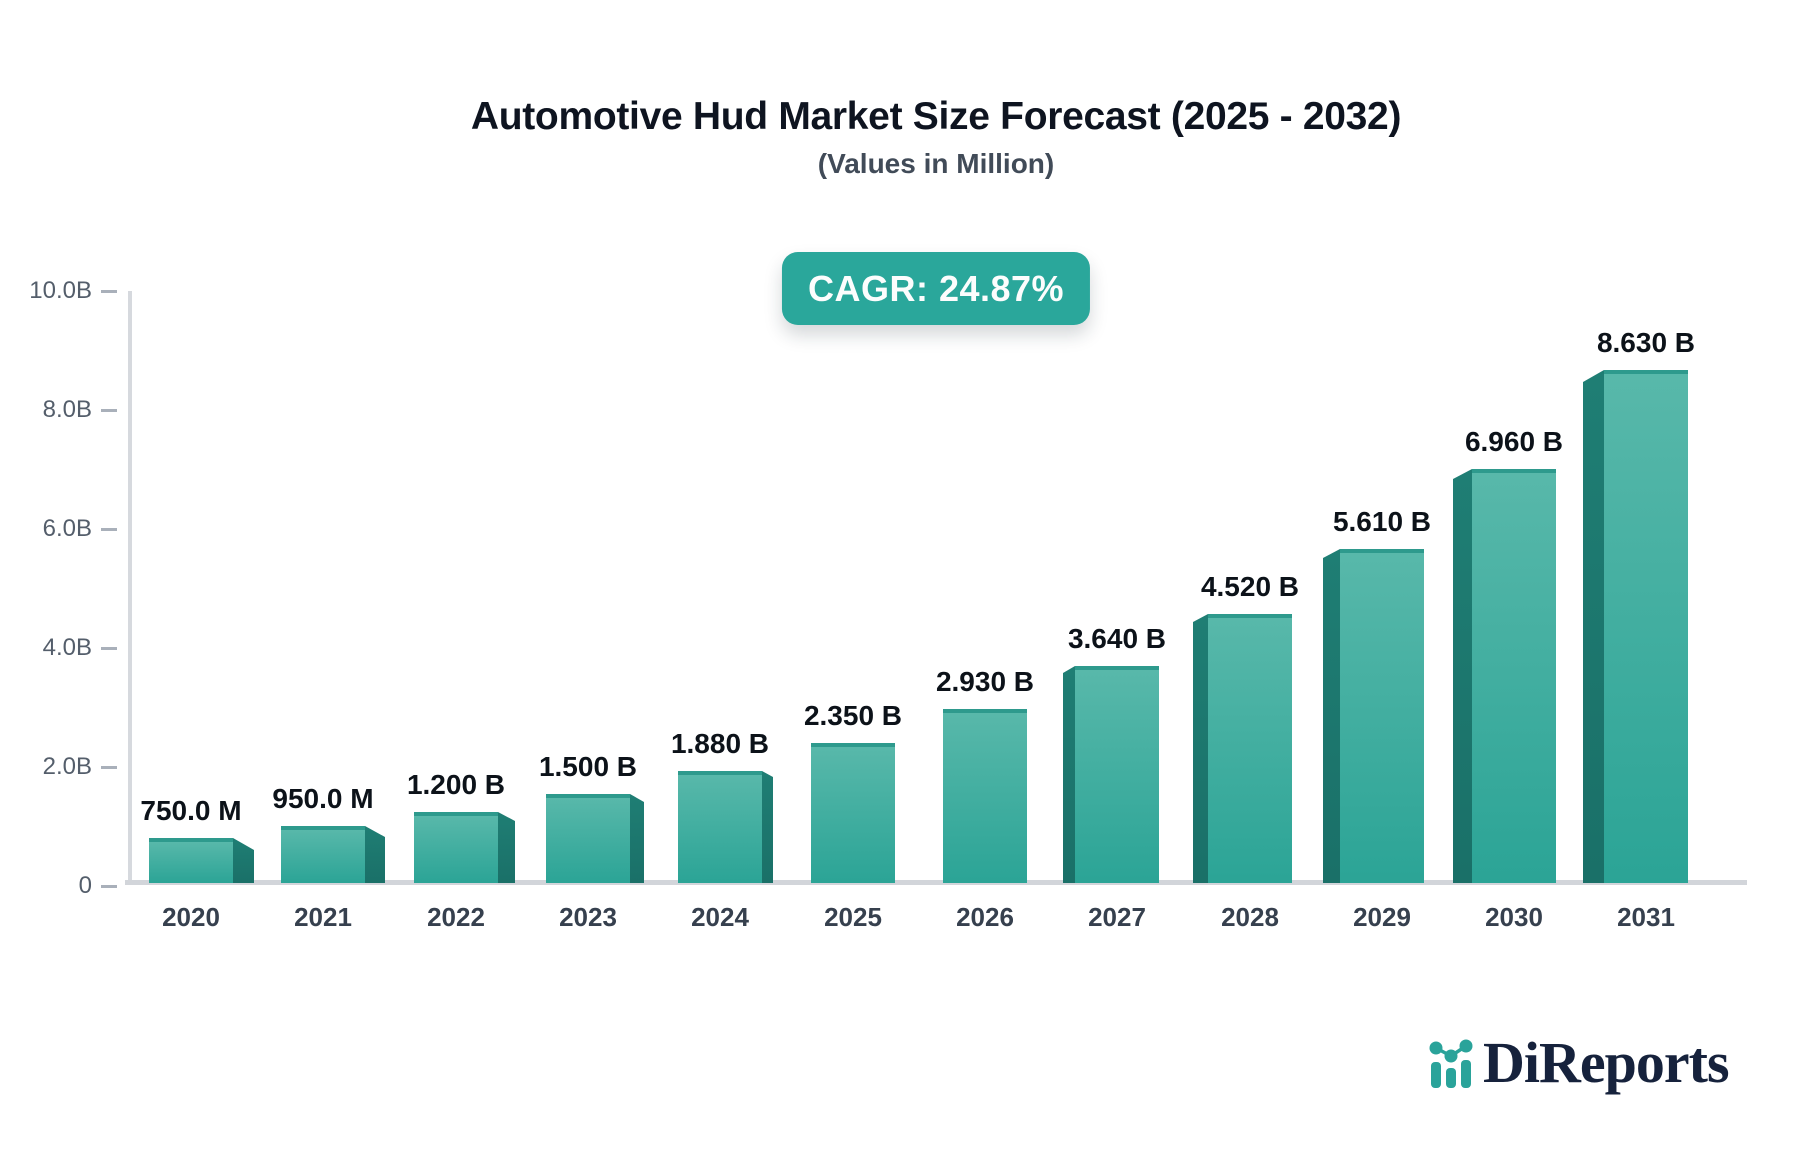 The width and height of the screenshot is (1800, 1156). What do you see at coordinates (1514, 441) in the screenshot?
I see `bar-value-label: 6.960 B` at bounding box center [1514, 441].